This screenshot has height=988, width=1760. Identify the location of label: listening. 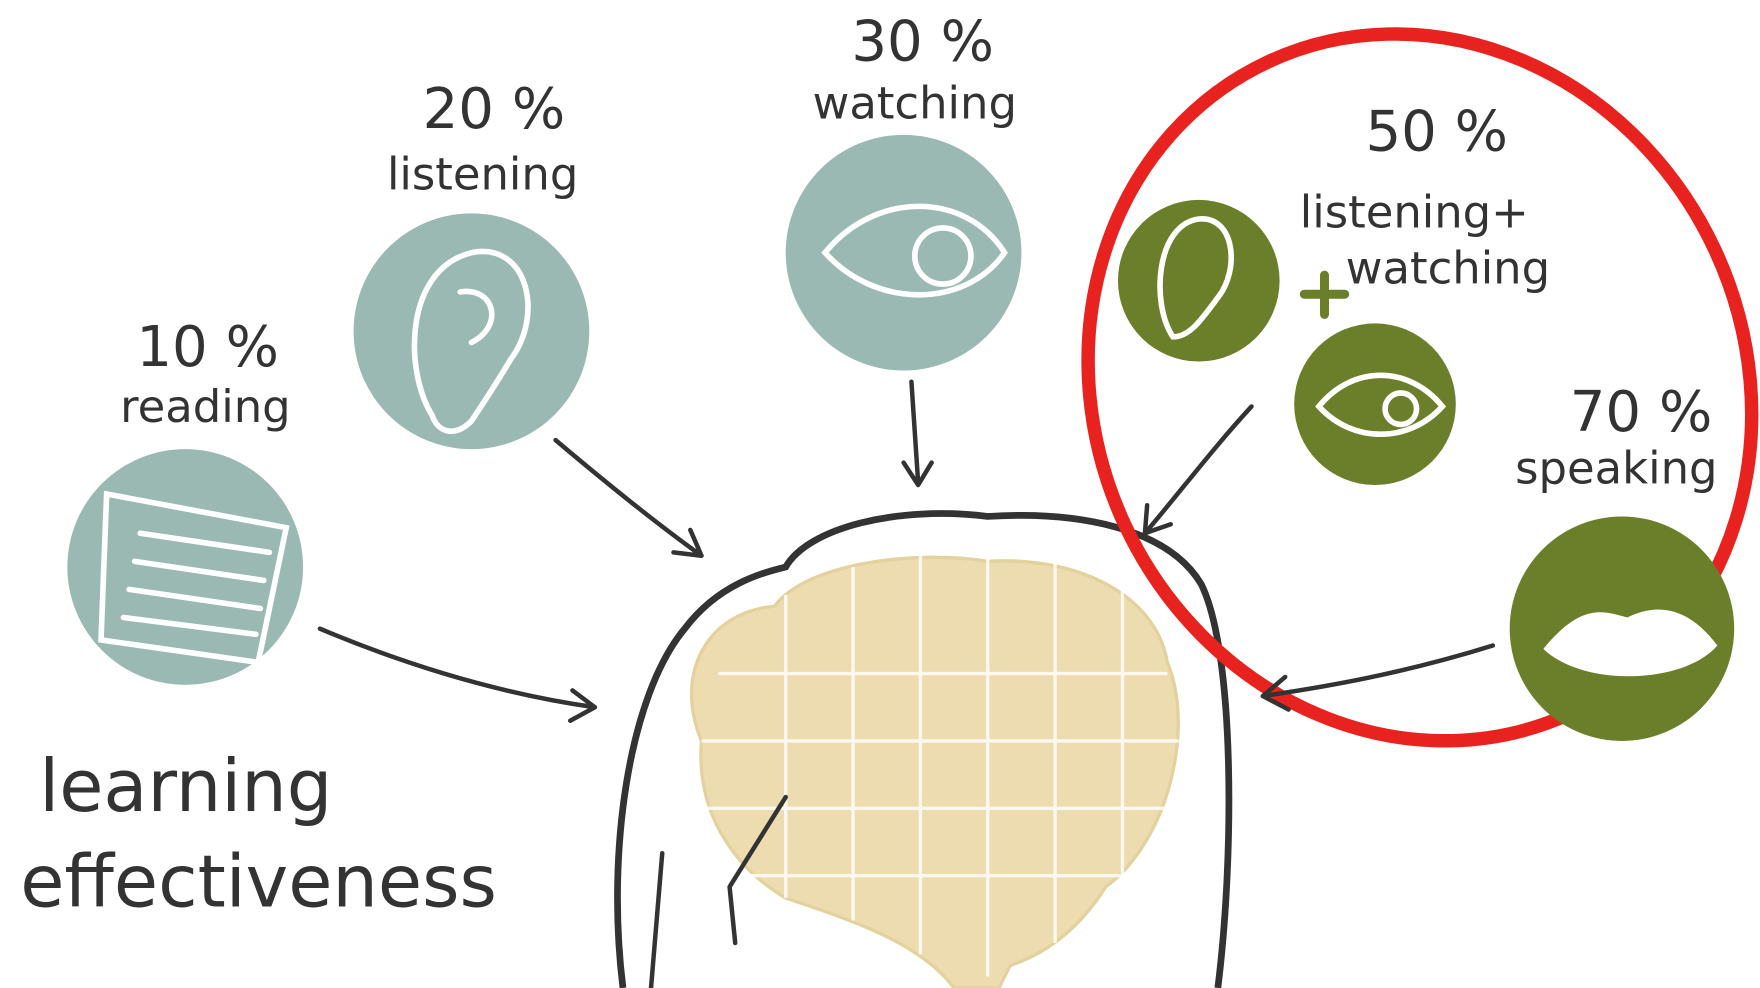
(482, 173).